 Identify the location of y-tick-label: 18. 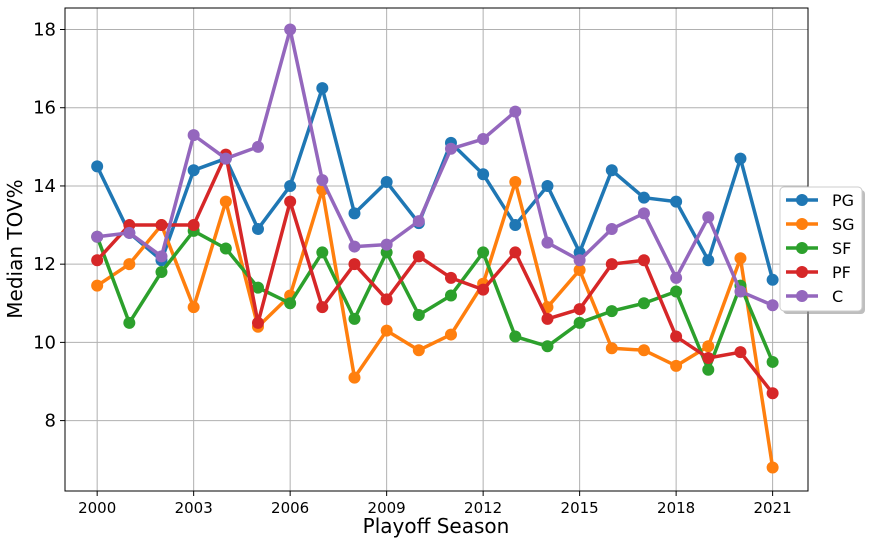
(44, 30).